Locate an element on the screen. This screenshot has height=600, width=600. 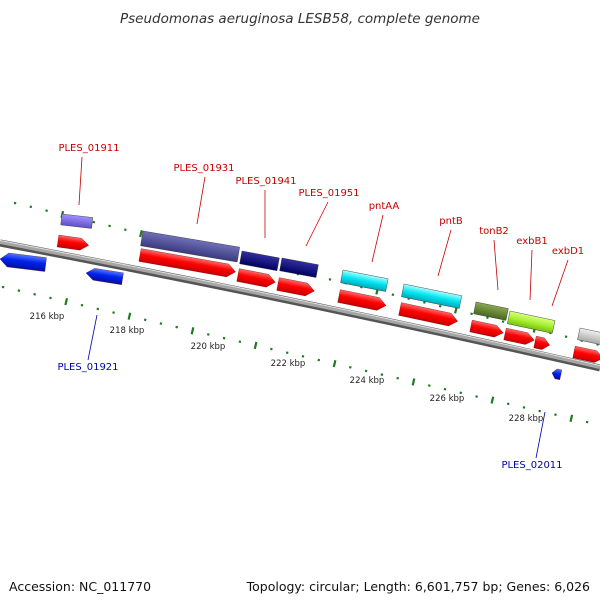
gene-label-ples-01921: PLES_01921 is located at coordinates (87, 367).